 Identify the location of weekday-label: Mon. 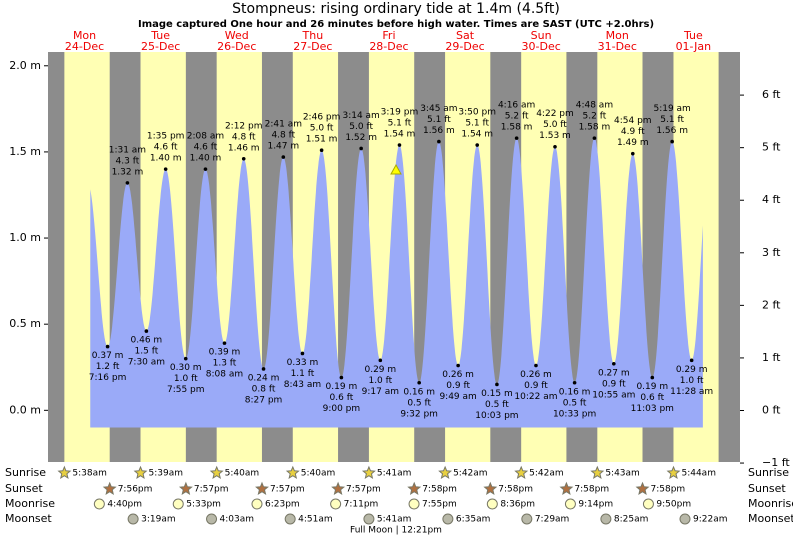
(617, 35).